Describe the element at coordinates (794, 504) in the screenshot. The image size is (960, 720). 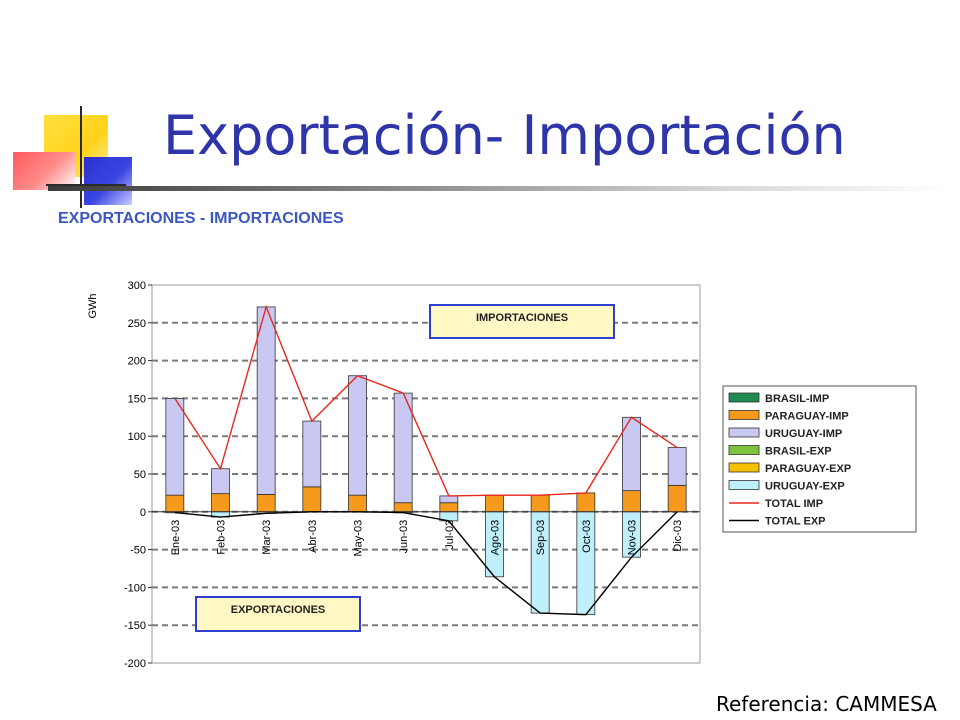
I see `legend-label: TOTAL IMP` at that location.